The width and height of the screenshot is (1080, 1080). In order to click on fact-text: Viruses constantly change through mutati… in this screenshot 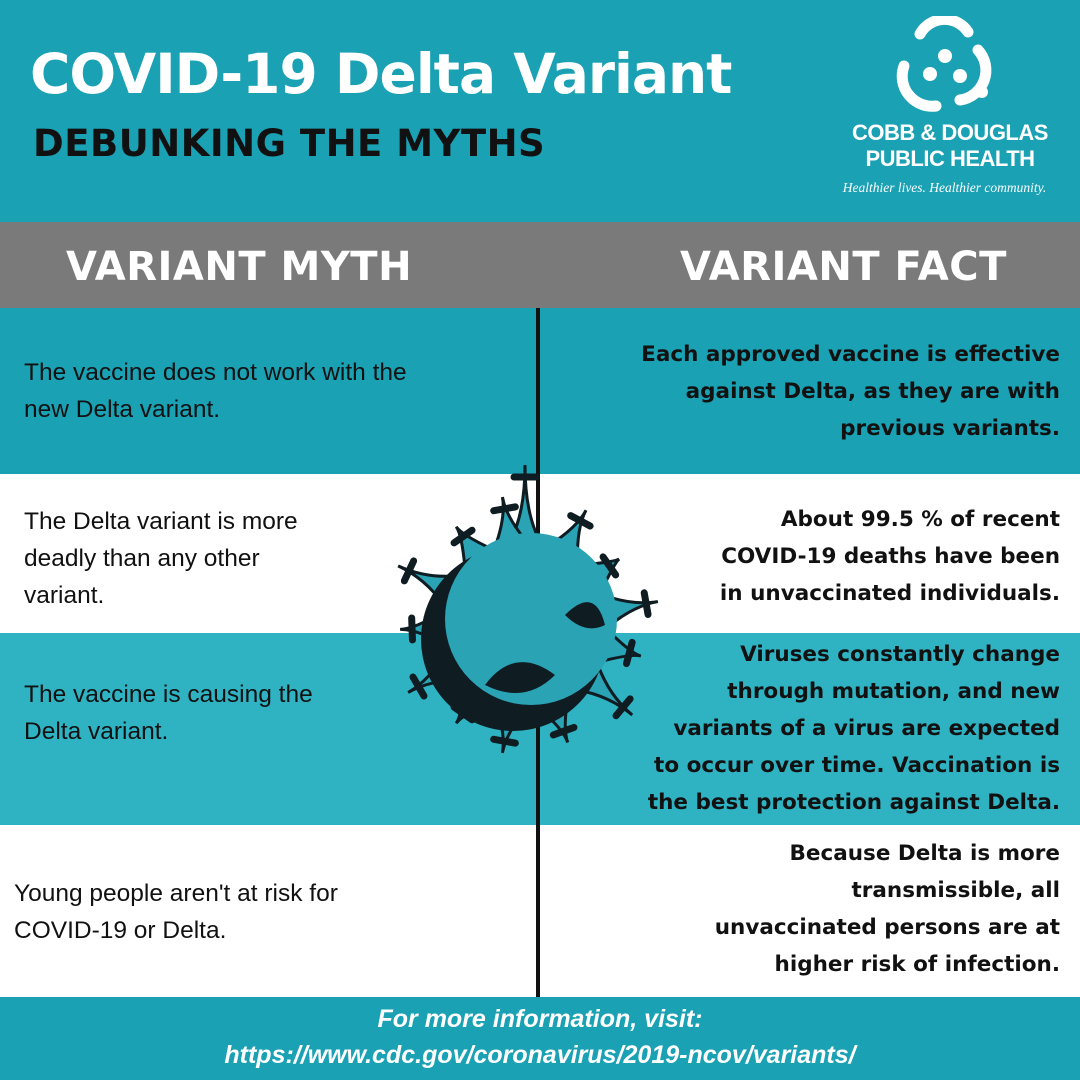, I will do `click(853, 728)`.